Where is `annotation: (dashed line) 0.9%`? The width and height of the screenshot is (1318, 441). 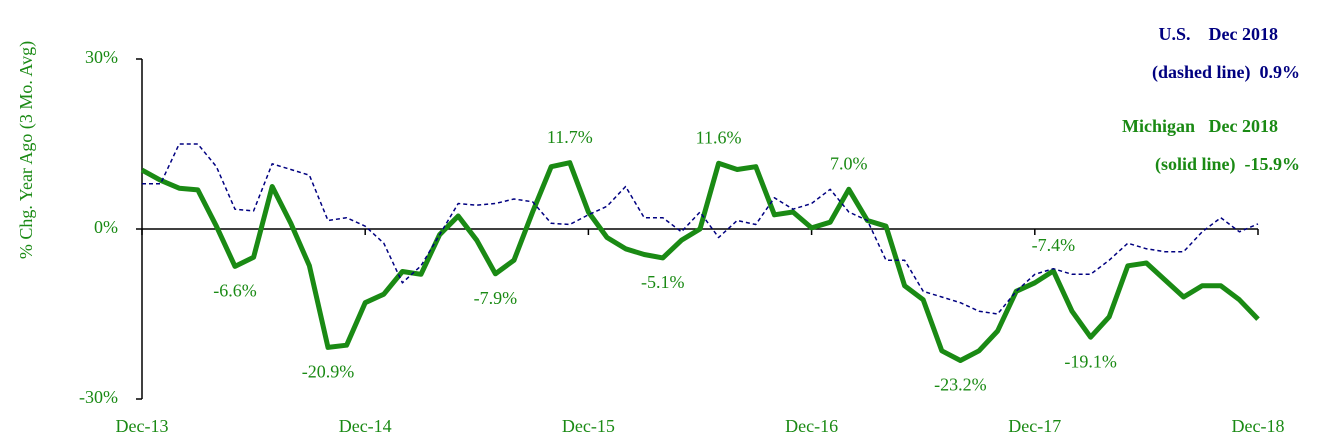 annotation: (dashed line) 0.9% is located at coordinates (1226, 72).